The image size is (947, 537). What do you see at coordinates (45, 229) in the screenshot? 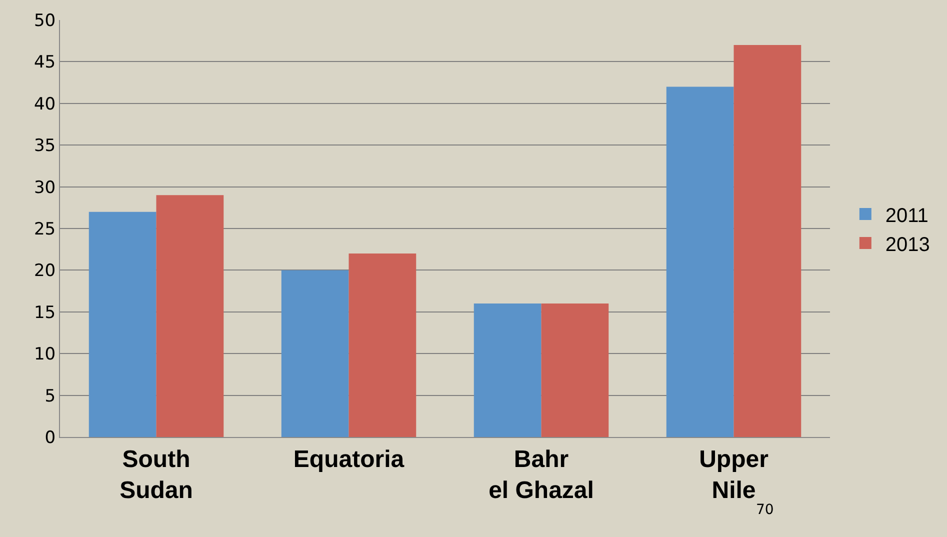
I see `y-tick-label: 25` at bounding box center [45, 229].